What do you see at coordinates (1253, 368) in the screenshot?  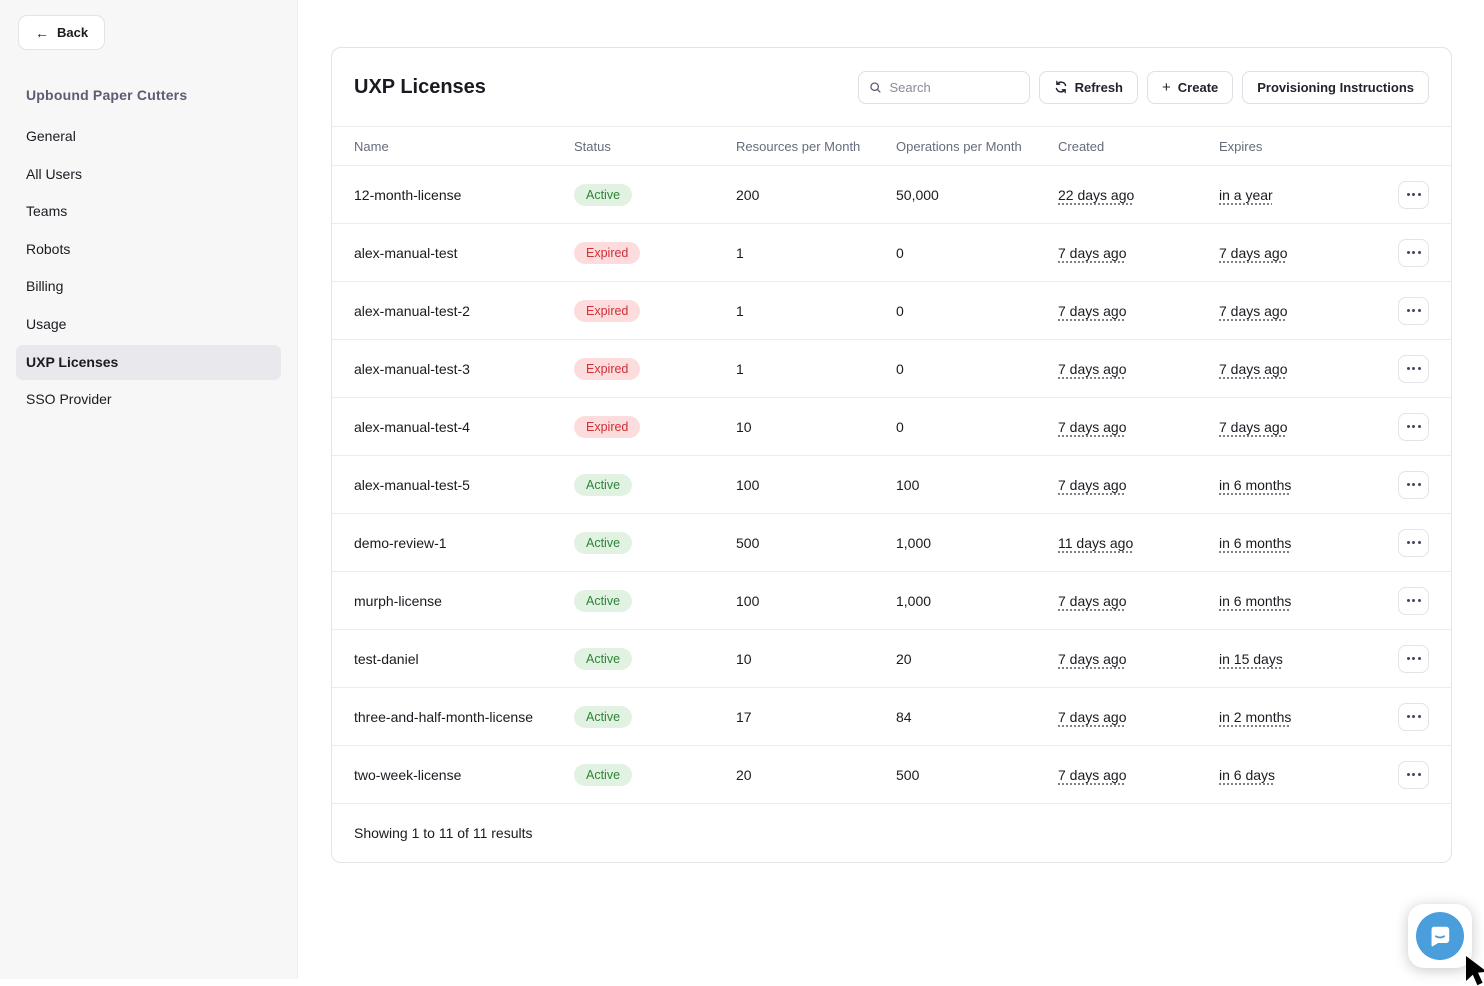 I see `expires-value: 7 days ago` at bounding box center [1253, 368].